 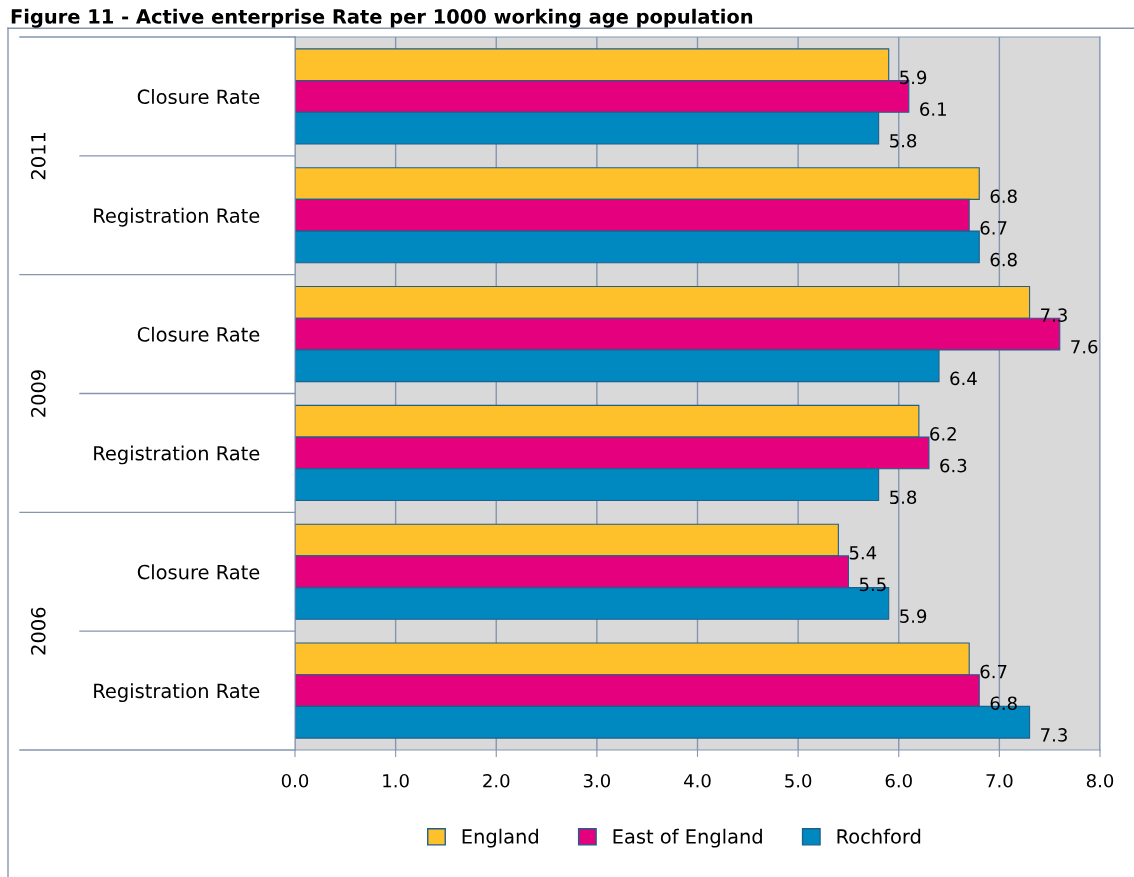 I want to click on legend-label: Rochford, so click(x=879, y=836).